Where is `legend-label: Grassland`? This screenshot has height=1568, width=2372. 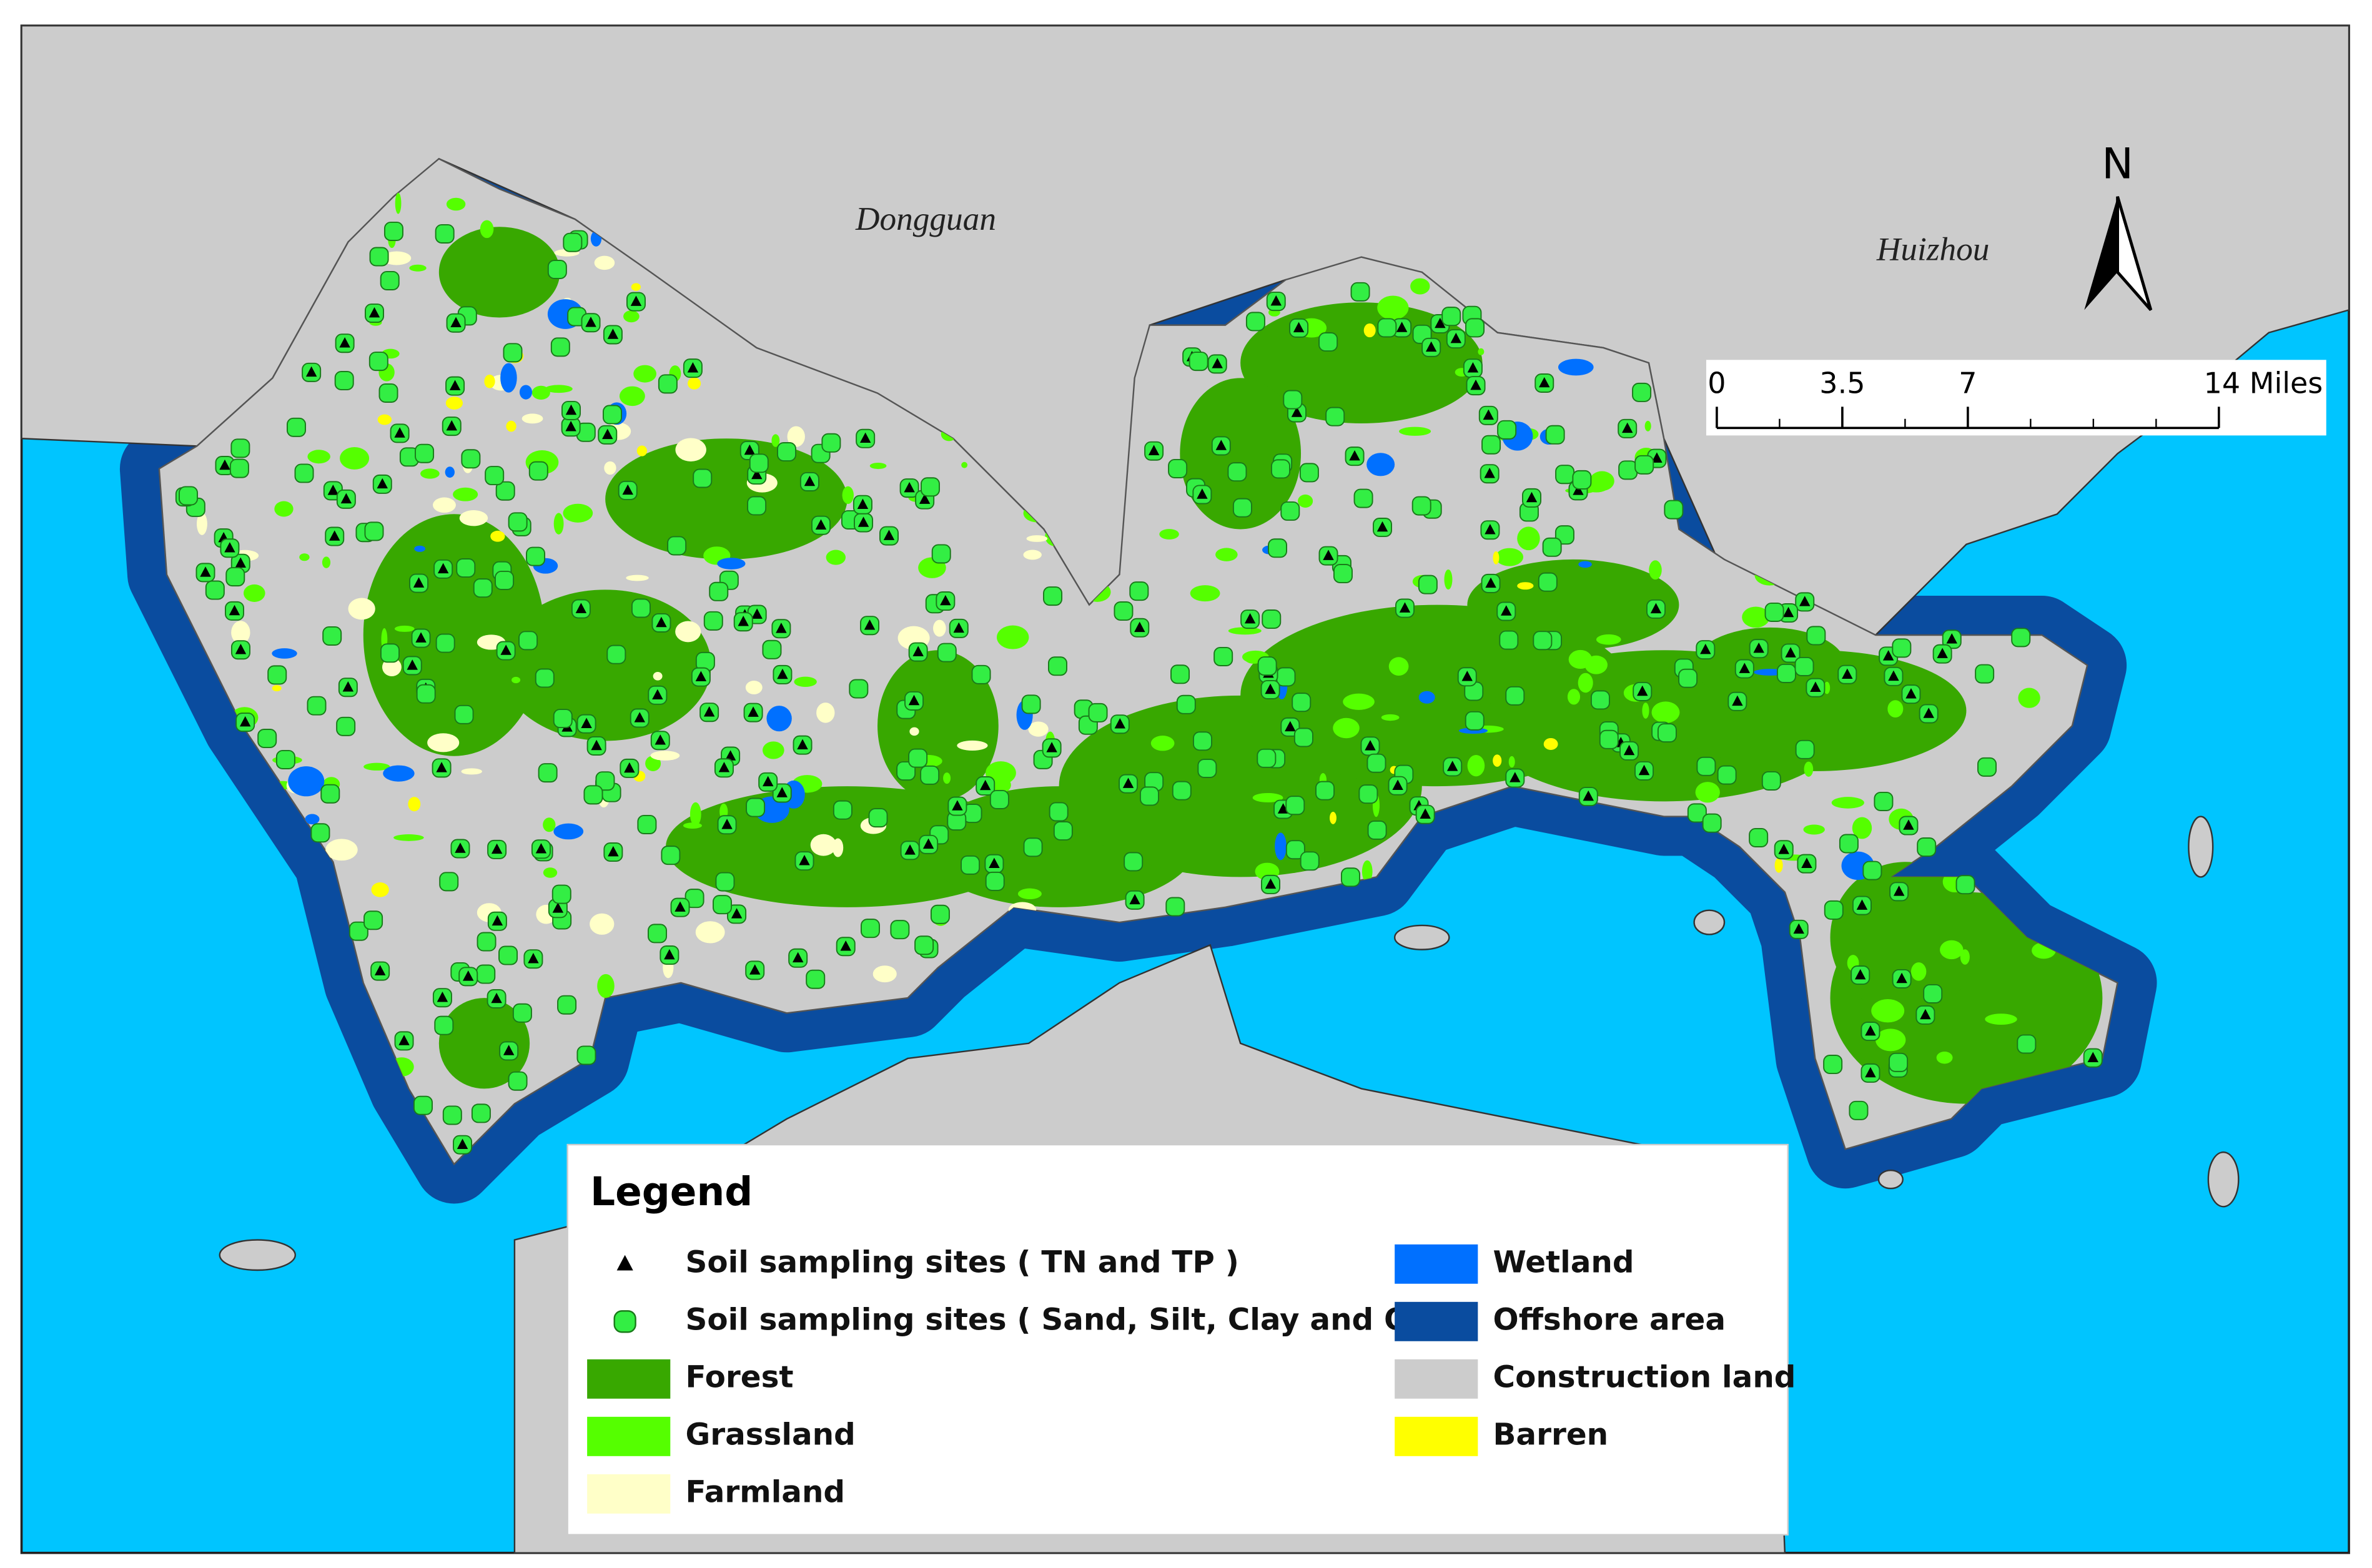 legend-label: Grassland is located at coordinates (771, 1434).